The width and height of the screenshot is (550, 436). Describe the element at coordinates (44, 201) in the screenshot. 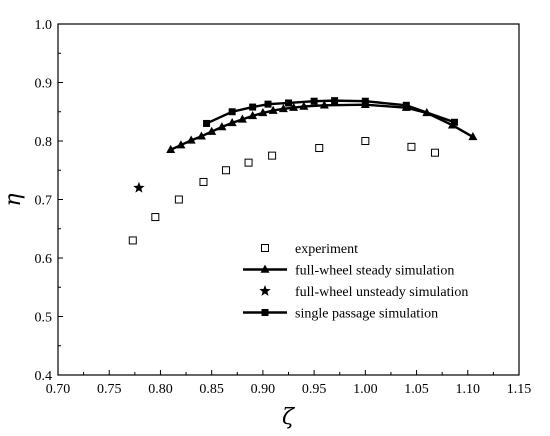

I see `y-tick-label: 0.7` at that location.